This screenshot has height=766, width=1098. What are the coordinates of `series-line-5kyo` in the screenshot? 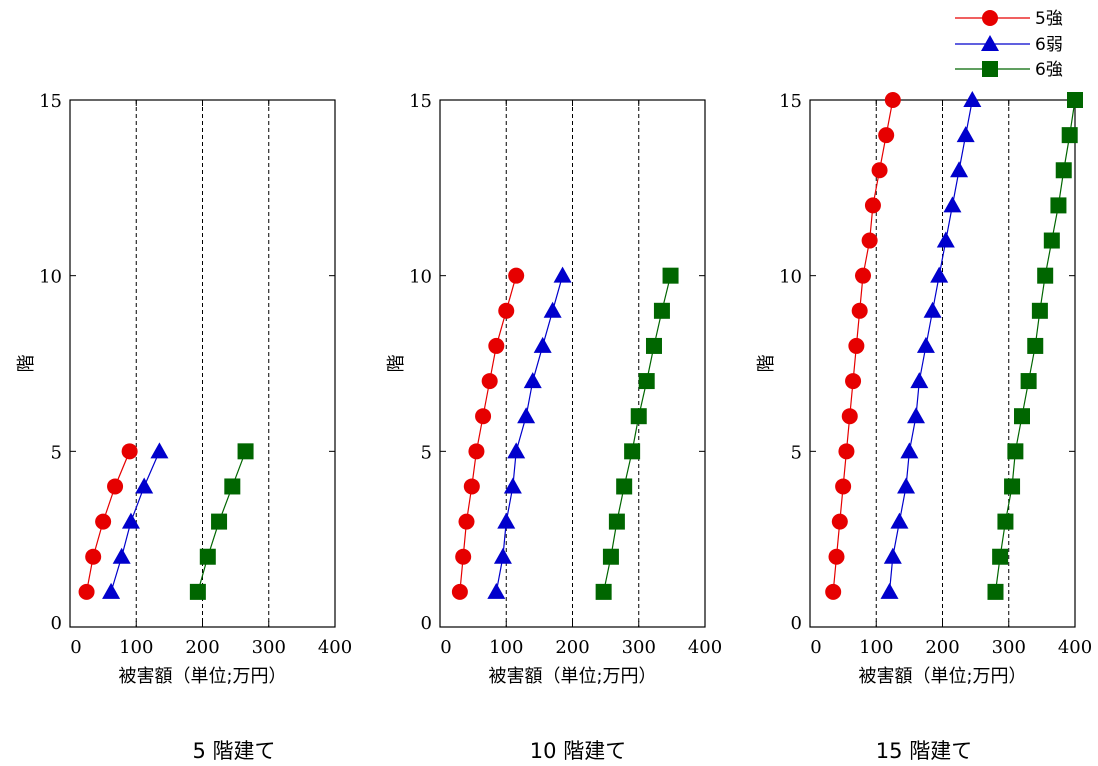 It's located at (488, 433).